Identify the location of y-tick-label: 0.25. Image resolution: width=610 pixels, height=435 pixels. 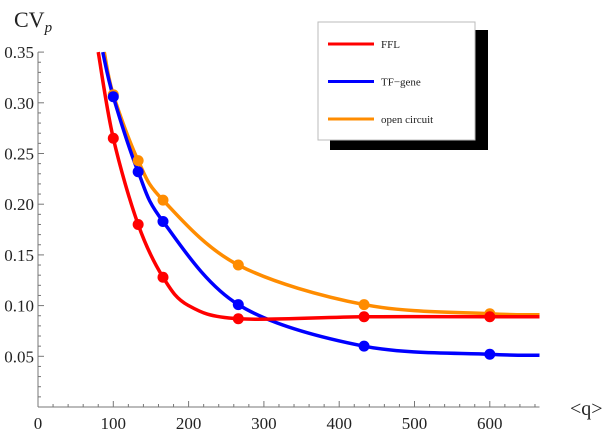
(19, 154).